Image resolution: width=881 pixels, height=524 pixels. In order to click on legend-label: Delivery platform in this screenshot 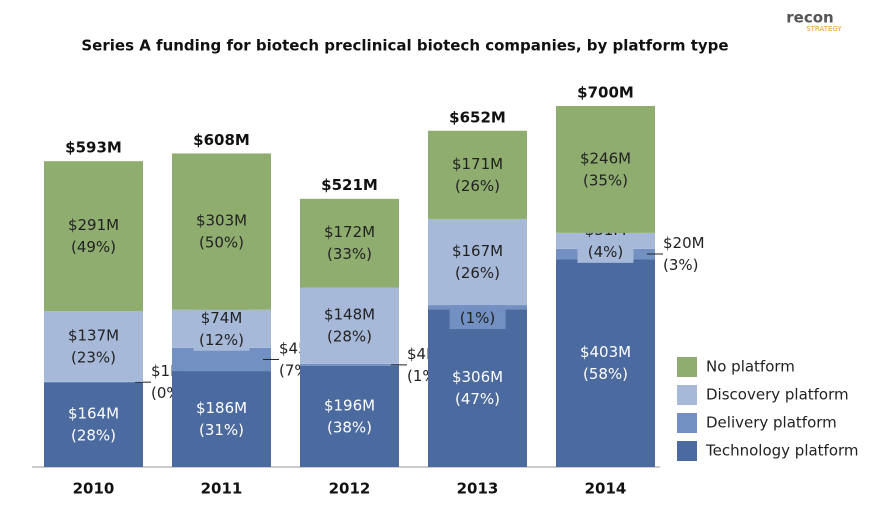, I will do `click(771, 423)`.